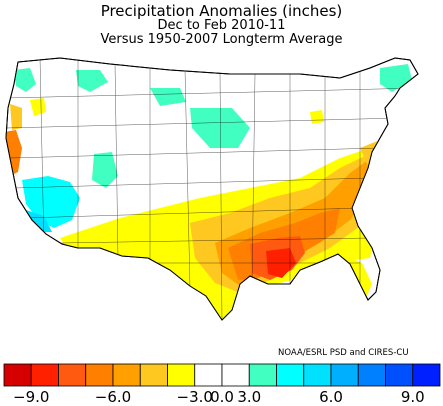 Image resolution: width=443 pixels, height=406 pixels. Describe the element at coordinates (221, 39) in the screenshot. I see `map-baseline: Versus 1950-2007 Longterm Average` at that location.